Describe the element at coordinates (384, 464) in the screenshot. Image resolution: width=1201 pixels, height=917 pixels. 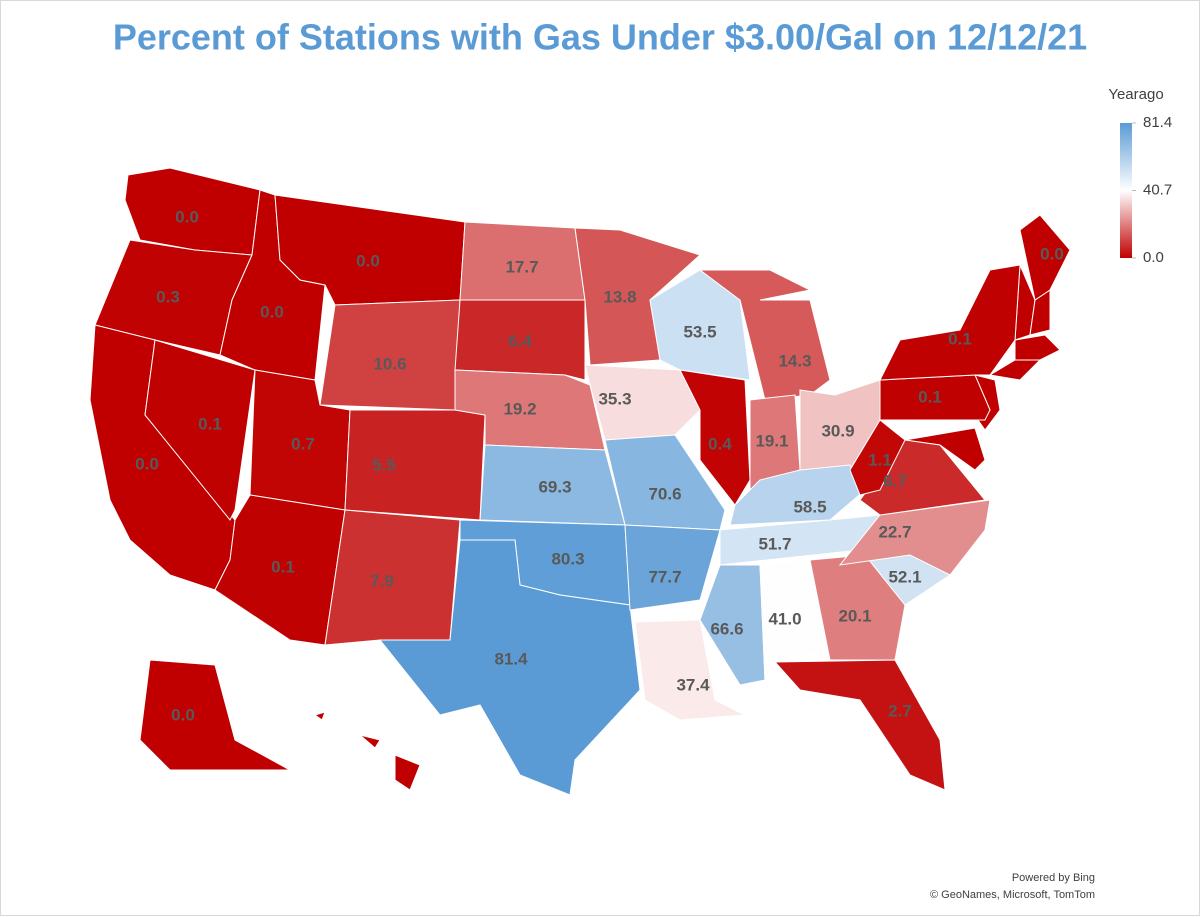
I see `data-label: 5.5` at that location.